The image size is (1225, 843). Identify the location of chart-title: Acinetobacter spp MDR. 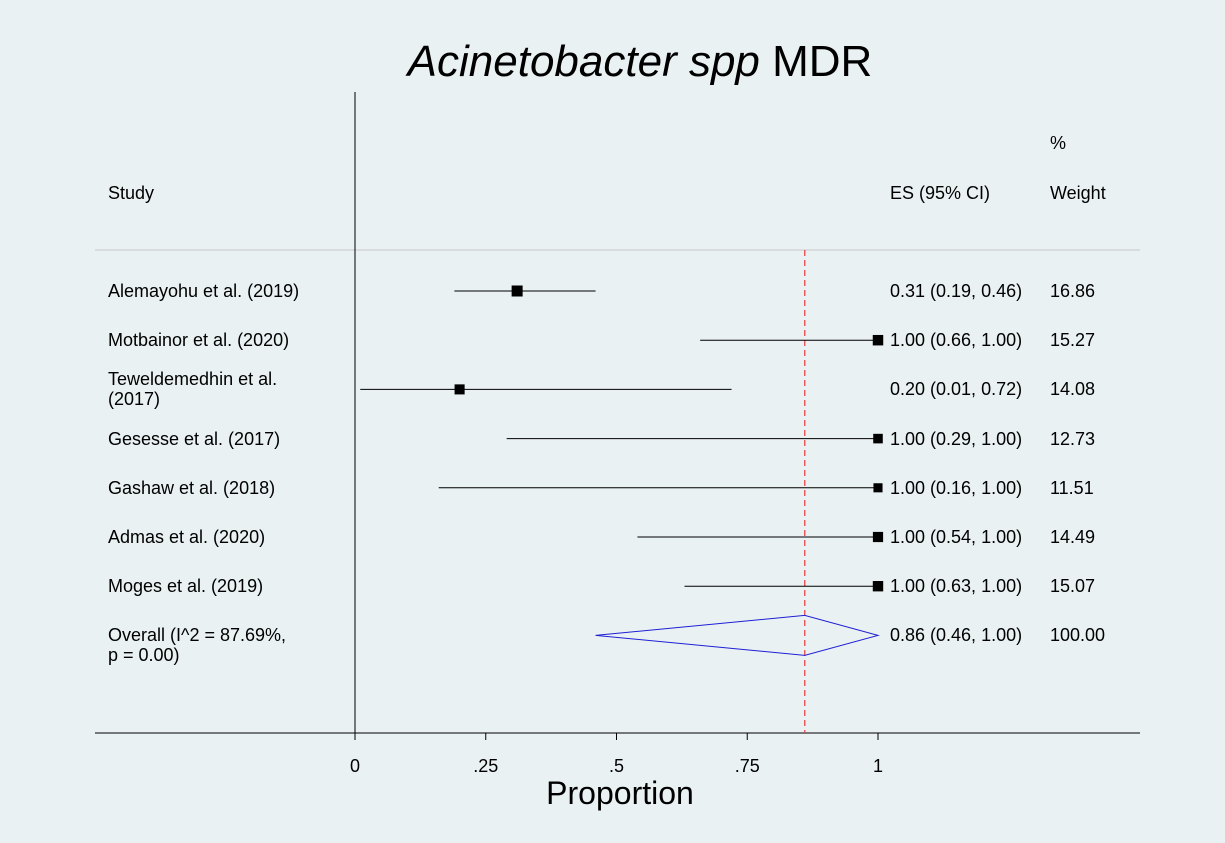
(640, 62).